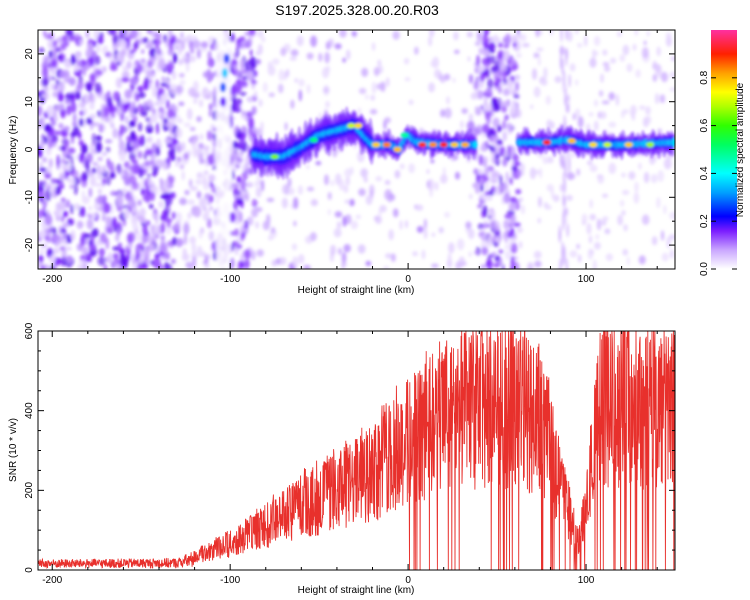 The image size is (750, 600). Describe the element at coordinates (29, 54) in the screenshot. I see `spectrogram-ytick-label: 20` at that location.